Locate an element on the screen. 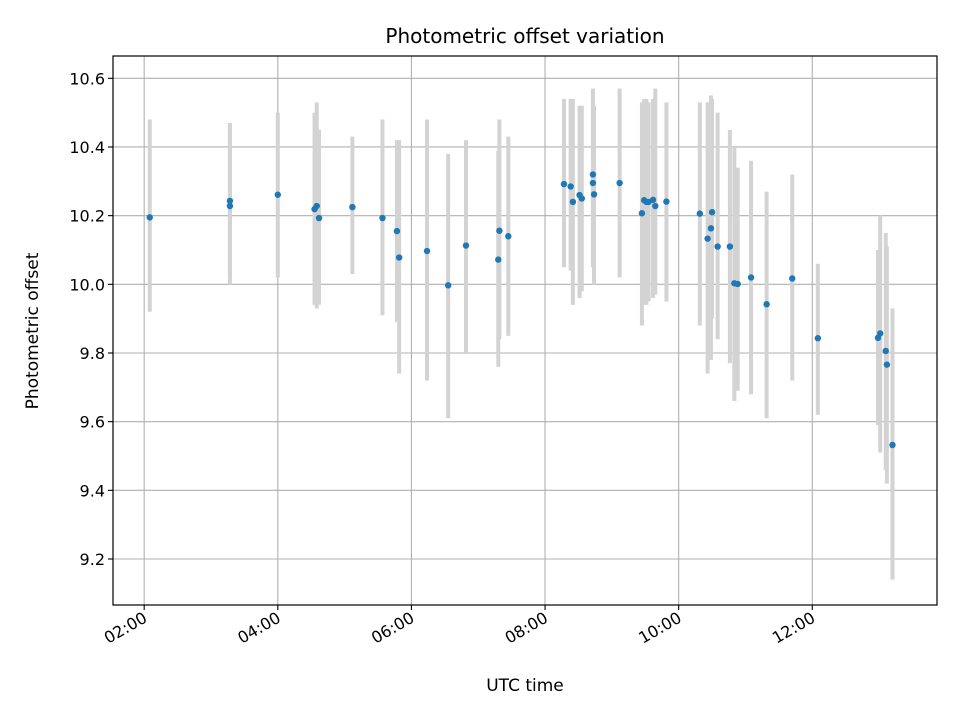  y-tick-label: 10.2 is located at coordinates (87, 216).